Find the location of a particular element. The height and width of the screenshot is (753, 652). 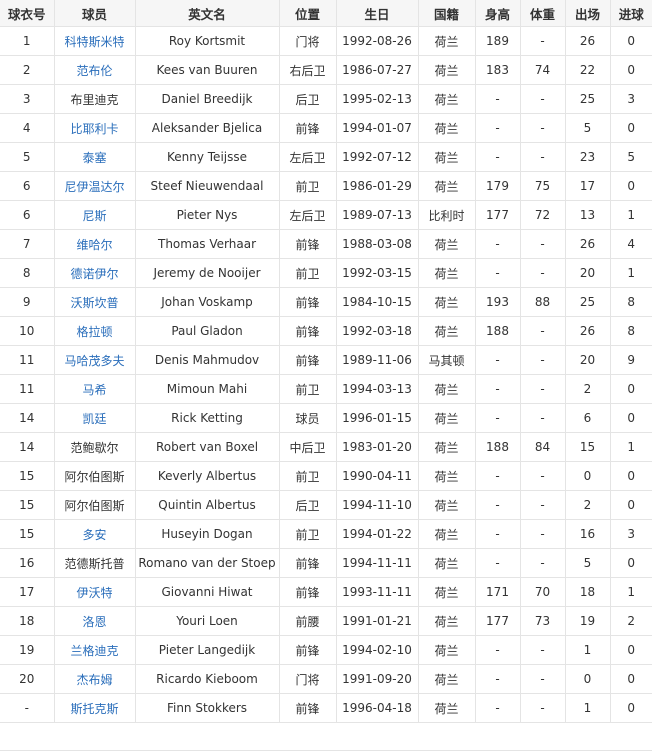

cell-height: 177 is located at coordinates (497, 215).